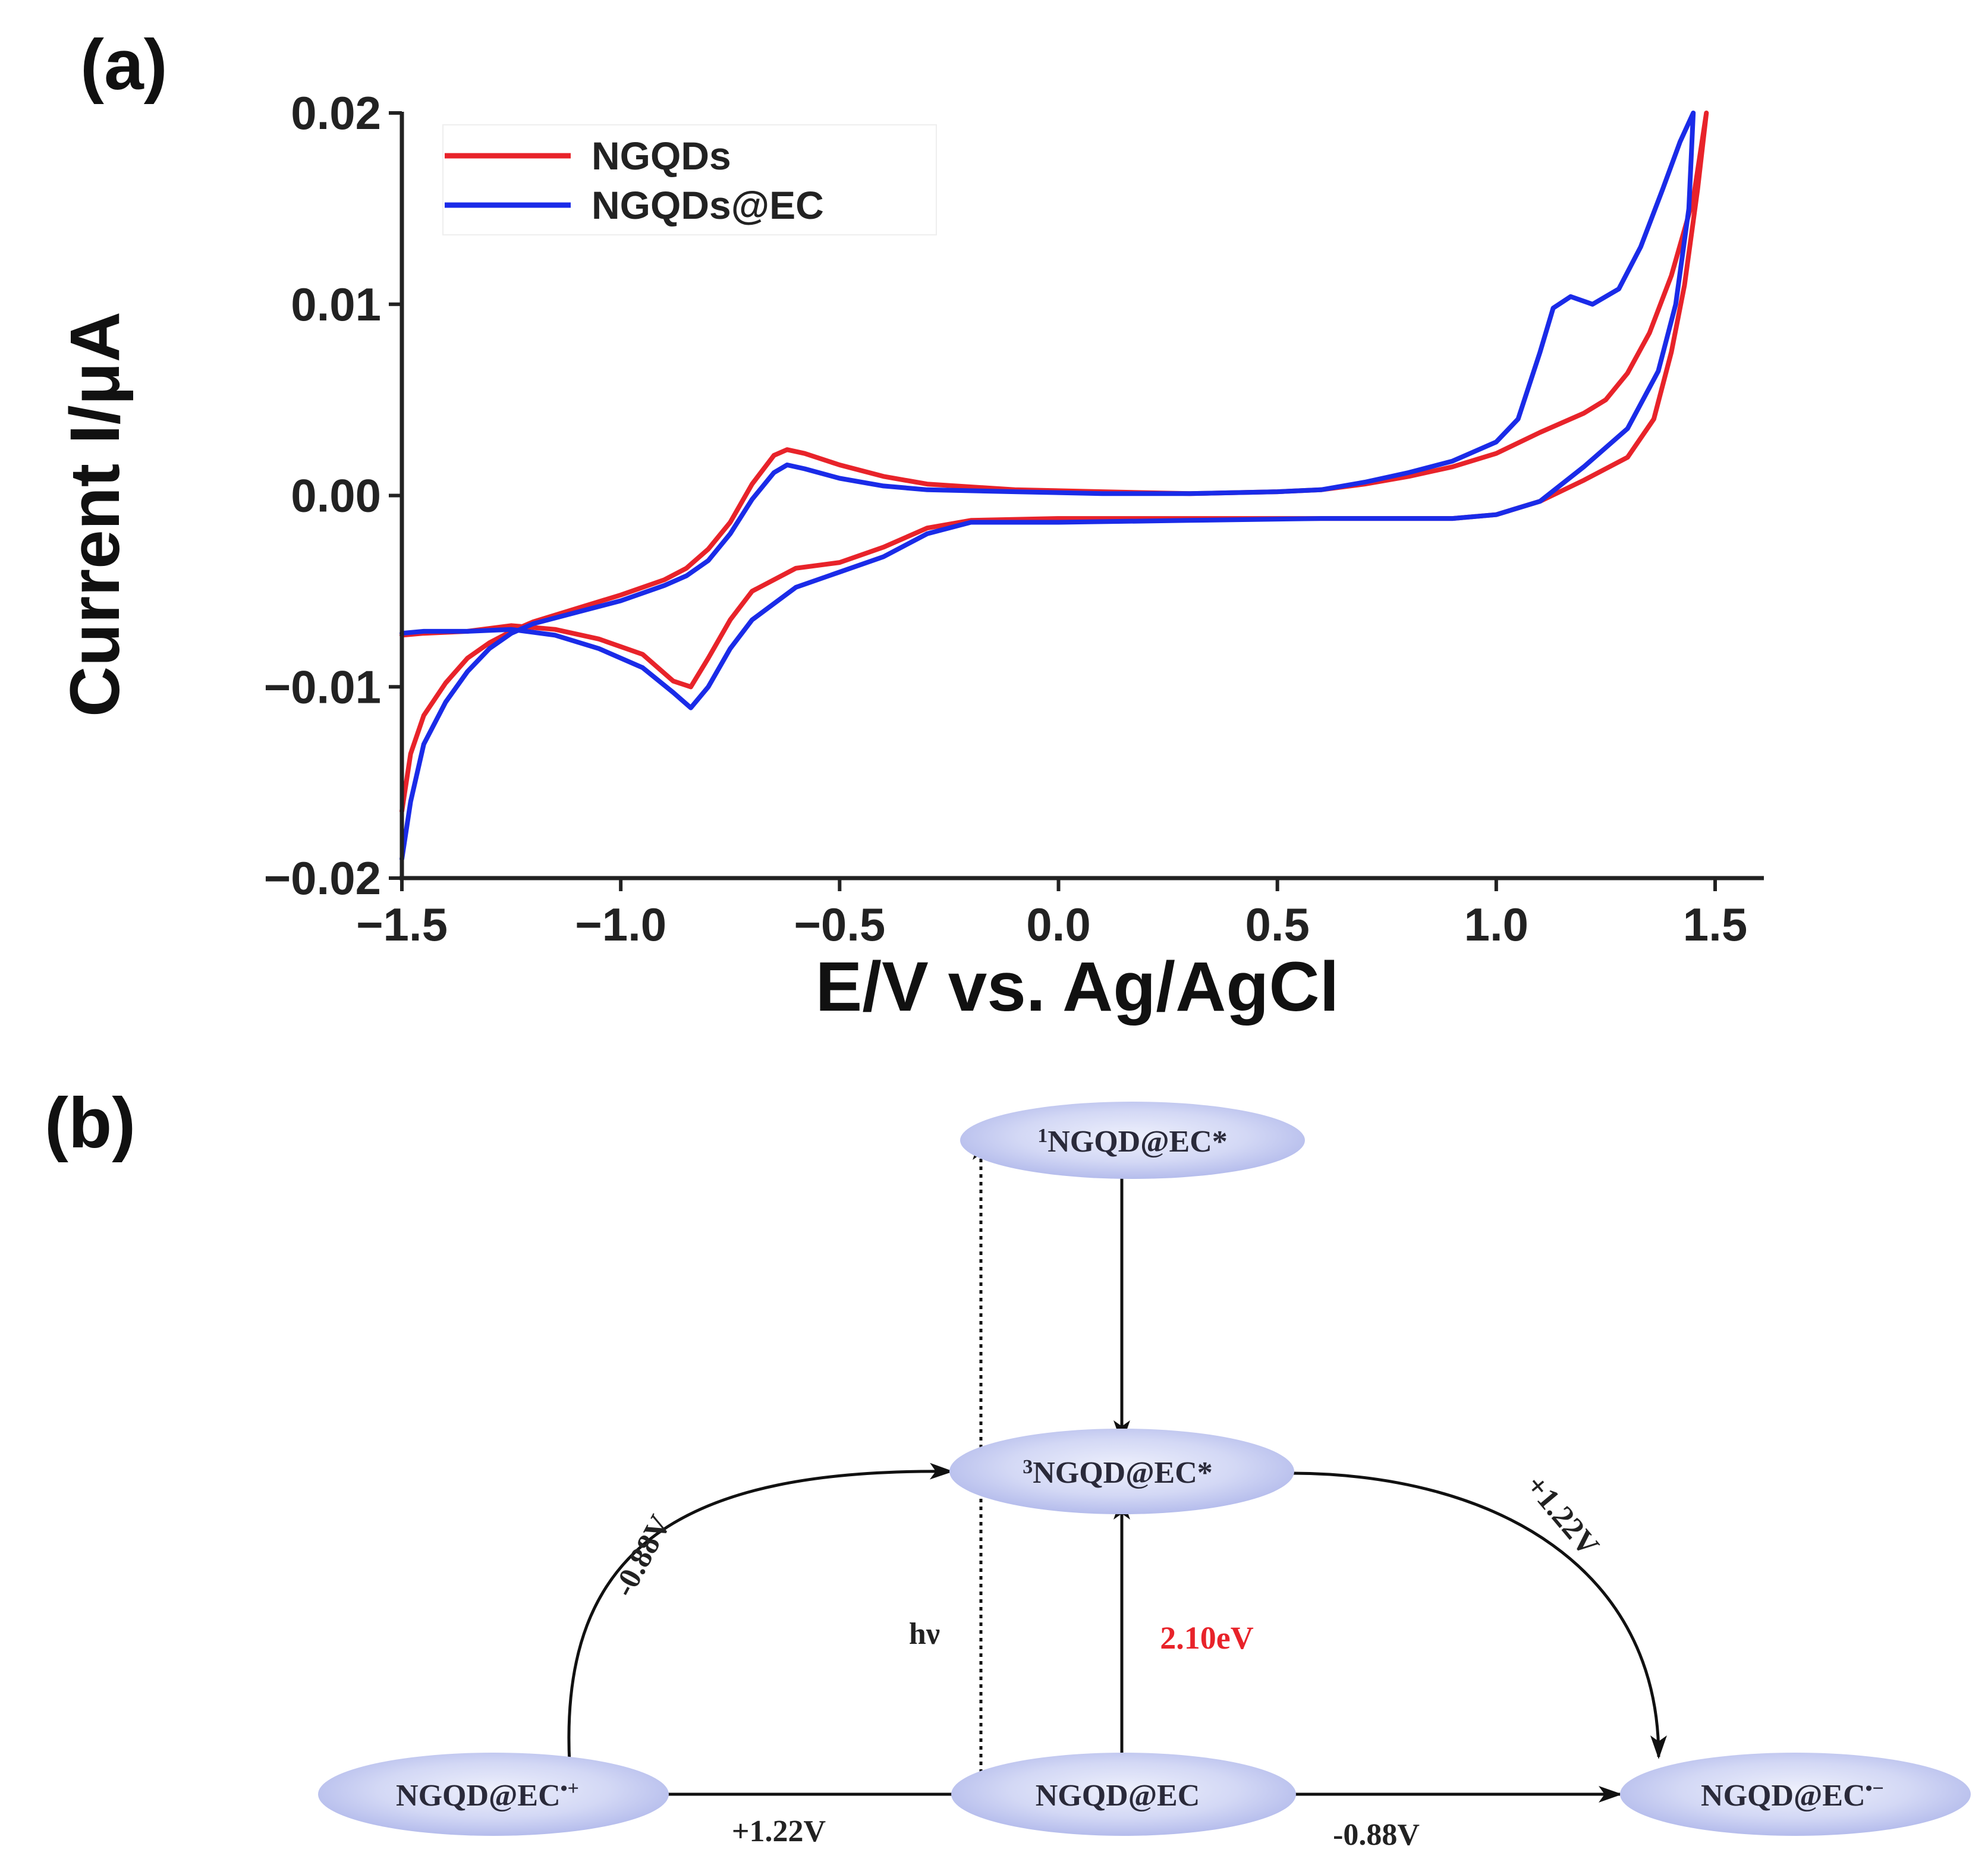 Image resolution: width=1988 pixels, height=1865 pixels. Describe the element at coordinates (760, 1613) in the screenshot. I see `arrow-cation-to-triplet` at that location.